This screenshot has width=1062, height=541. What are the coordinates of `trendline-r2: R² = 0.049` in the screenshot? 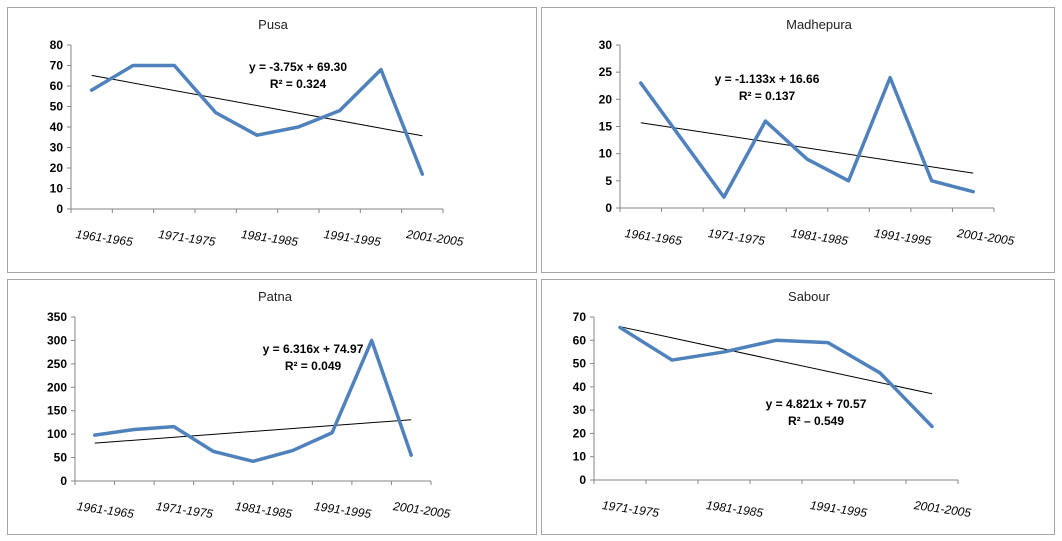 It's located at (313, 366).